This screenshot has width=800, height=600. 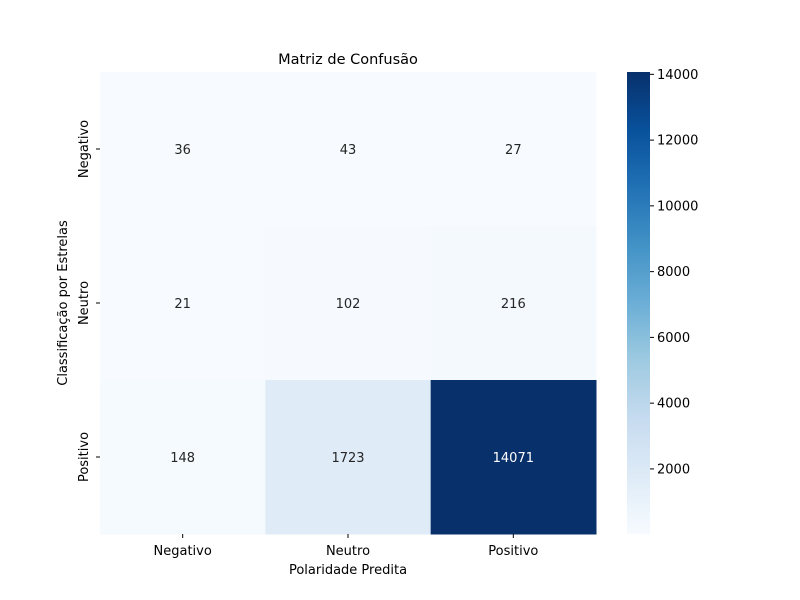 I want to click on x-tick-label: Negativo, so click(x=183, y=551).